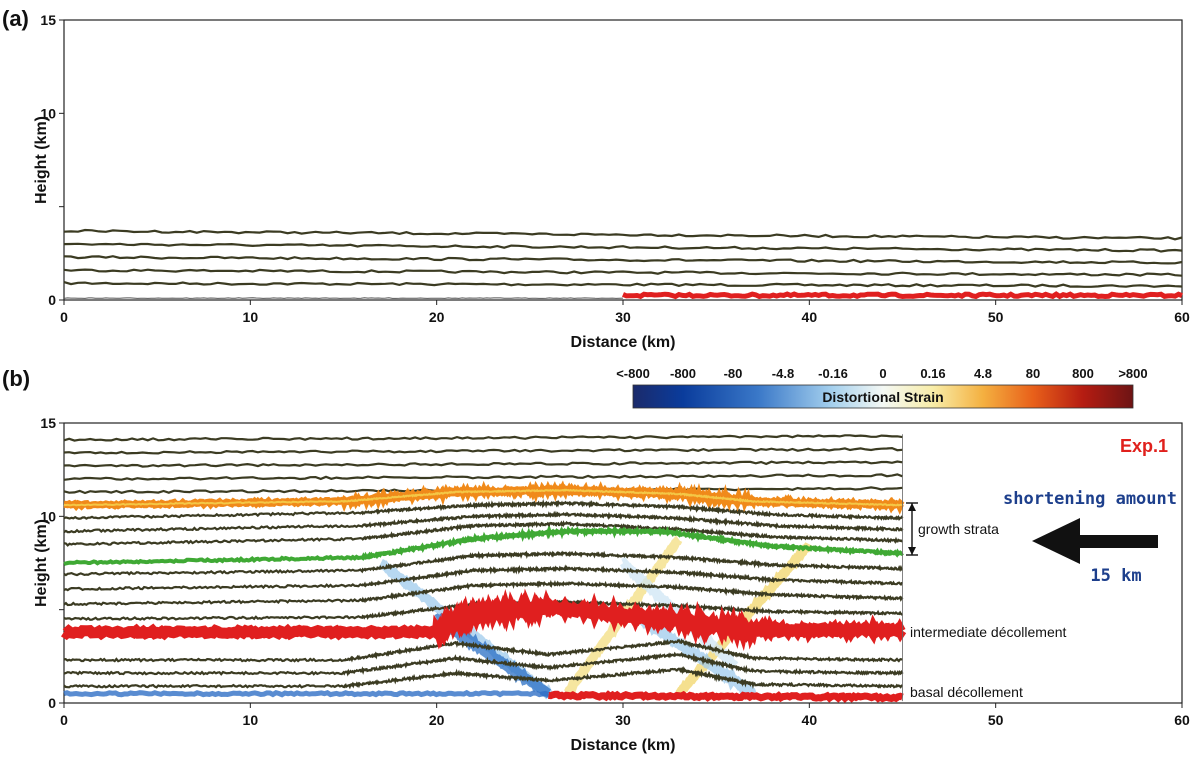 This screenshot has width=1200, height=766. What do you see at coordinates (988, 632) in the screenshot?
I see `intermediate-decollement-label: intermediate décollement` at bounding box center [988, 632].